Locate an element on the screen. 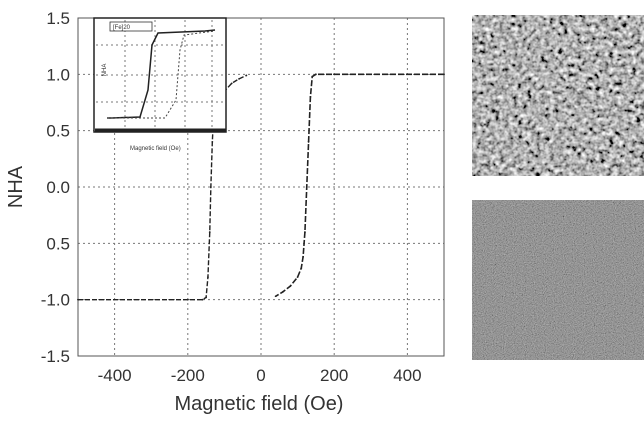  x-tick-label: 200 is located at coordinates (334, 375).